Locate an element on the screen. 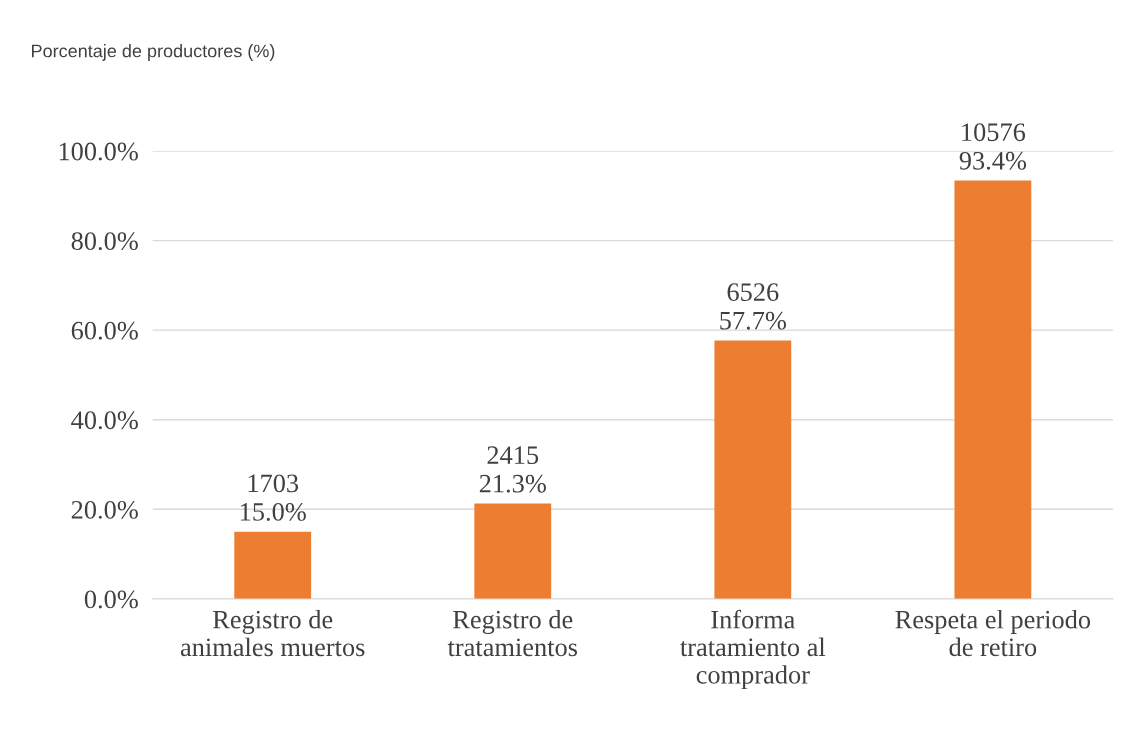  x-tick-label: Respeta el periodo de retiro is located at coordinates (993, 633).